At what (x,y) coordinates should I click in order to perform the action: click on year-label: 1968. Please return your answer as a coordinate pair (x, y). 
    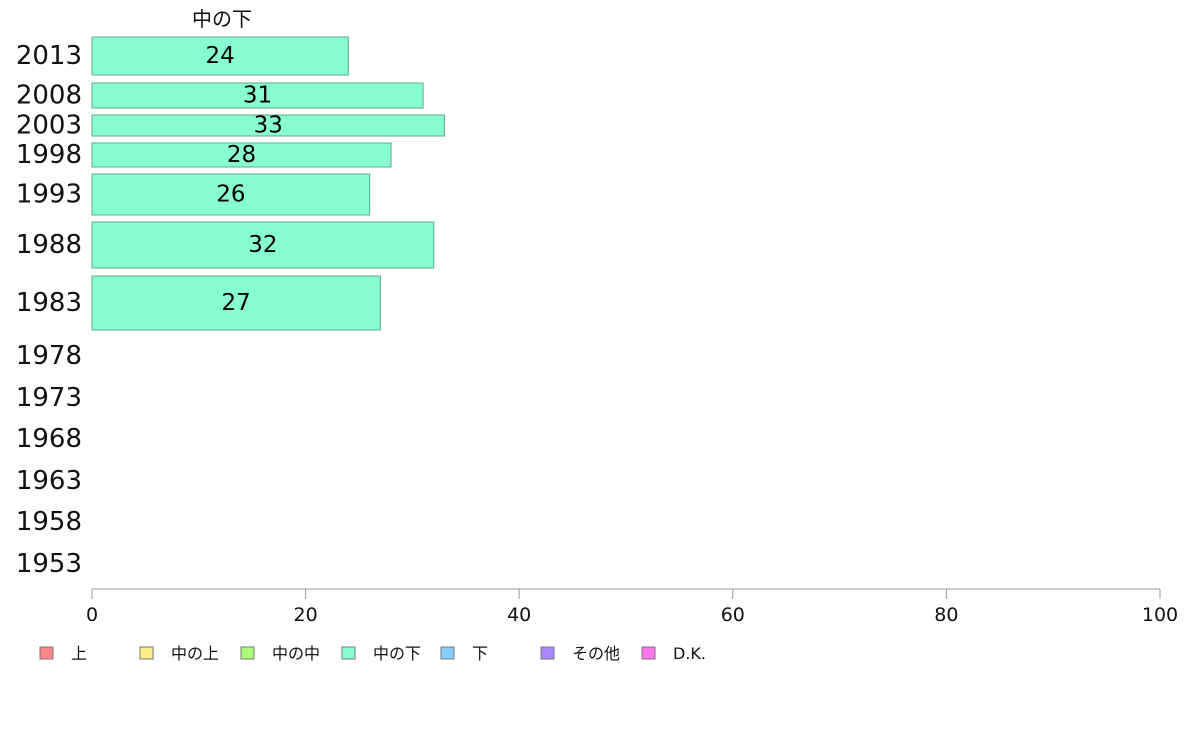
    Looking at the image, I should click on (49, 439).